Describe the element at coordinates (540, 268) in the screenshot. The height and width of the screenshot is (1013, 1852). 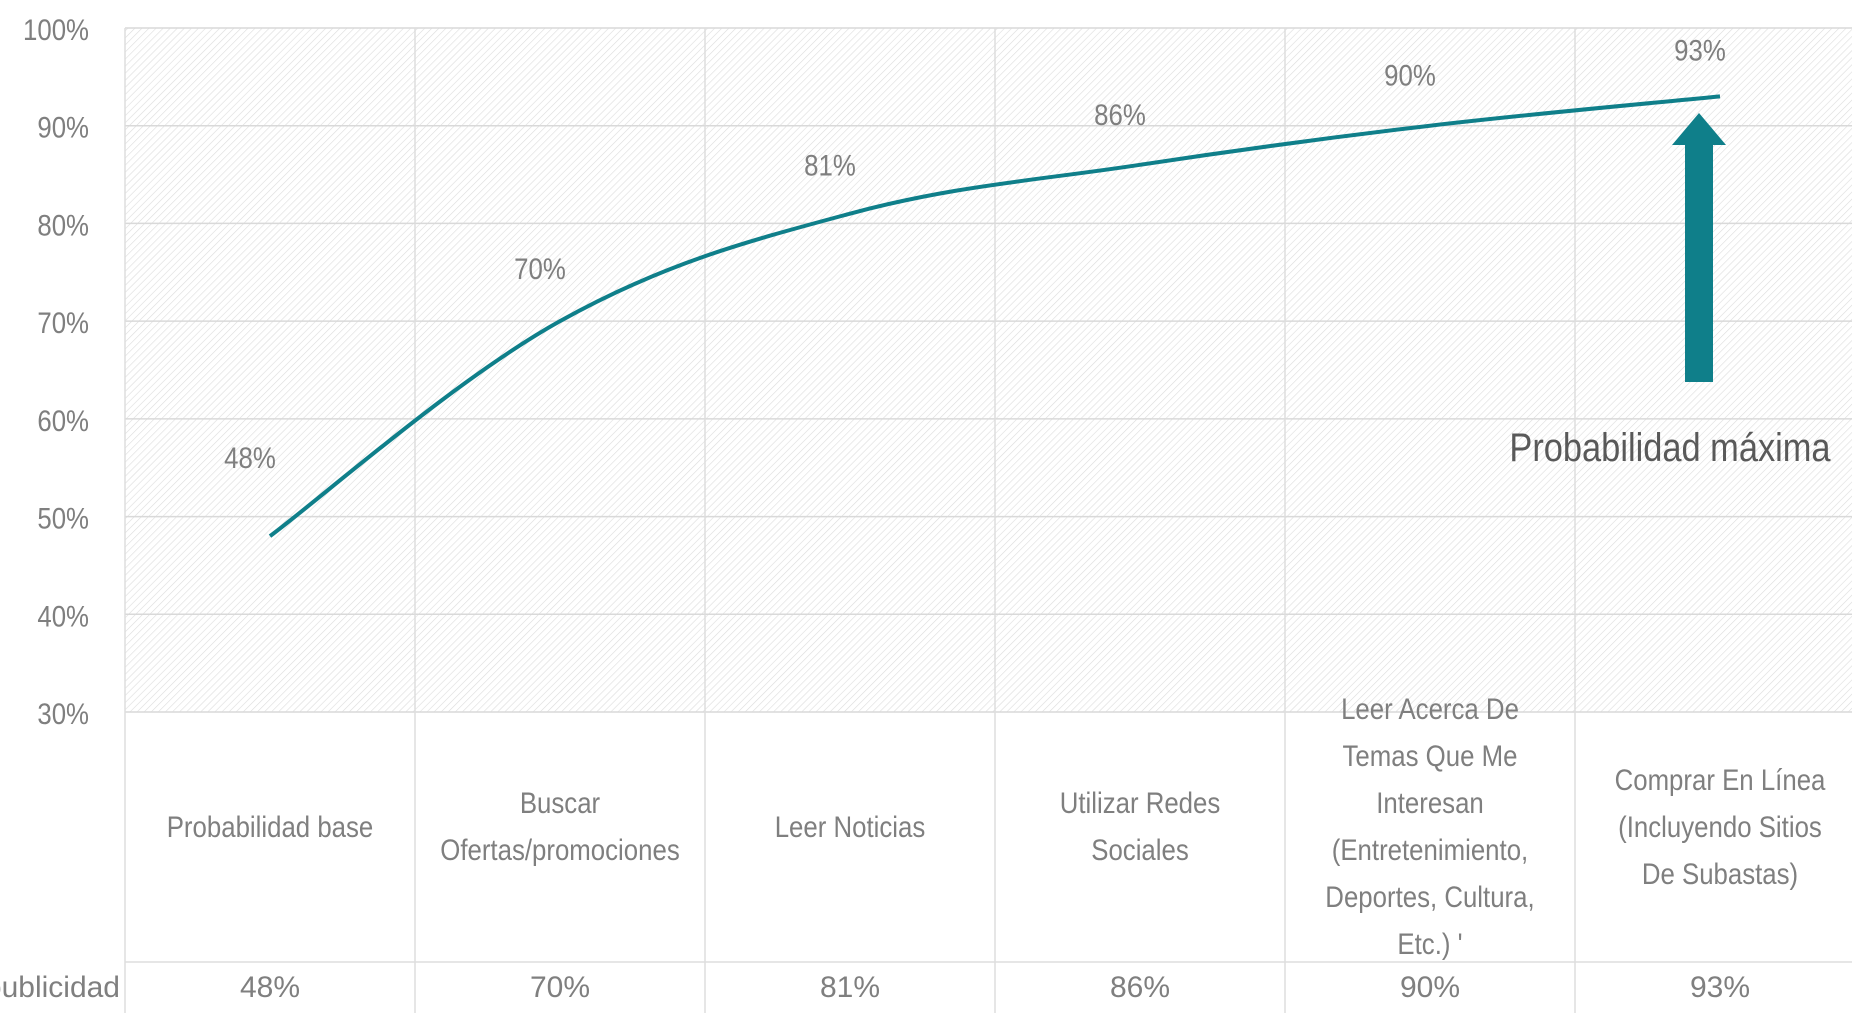
I see `data-label: 70%` at that location.